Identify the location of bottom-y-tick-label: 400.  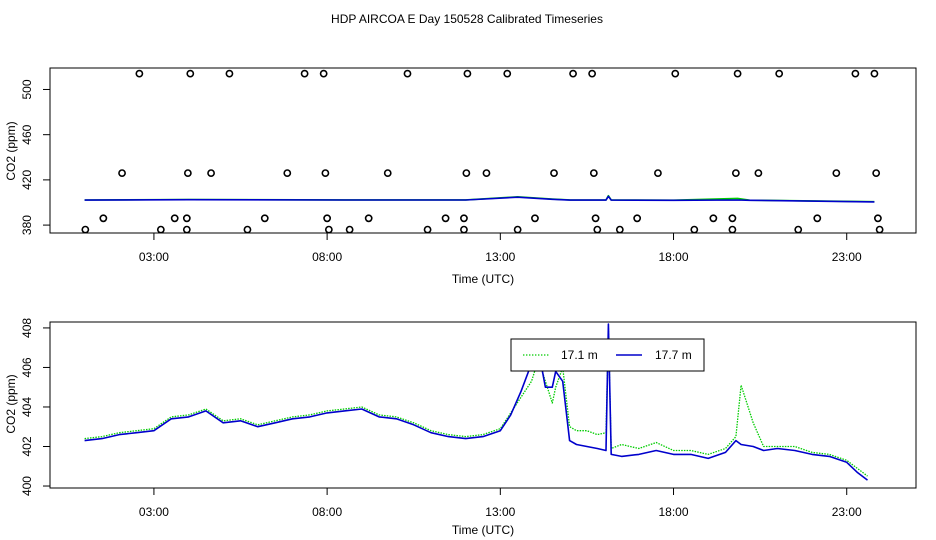
(27, 486).